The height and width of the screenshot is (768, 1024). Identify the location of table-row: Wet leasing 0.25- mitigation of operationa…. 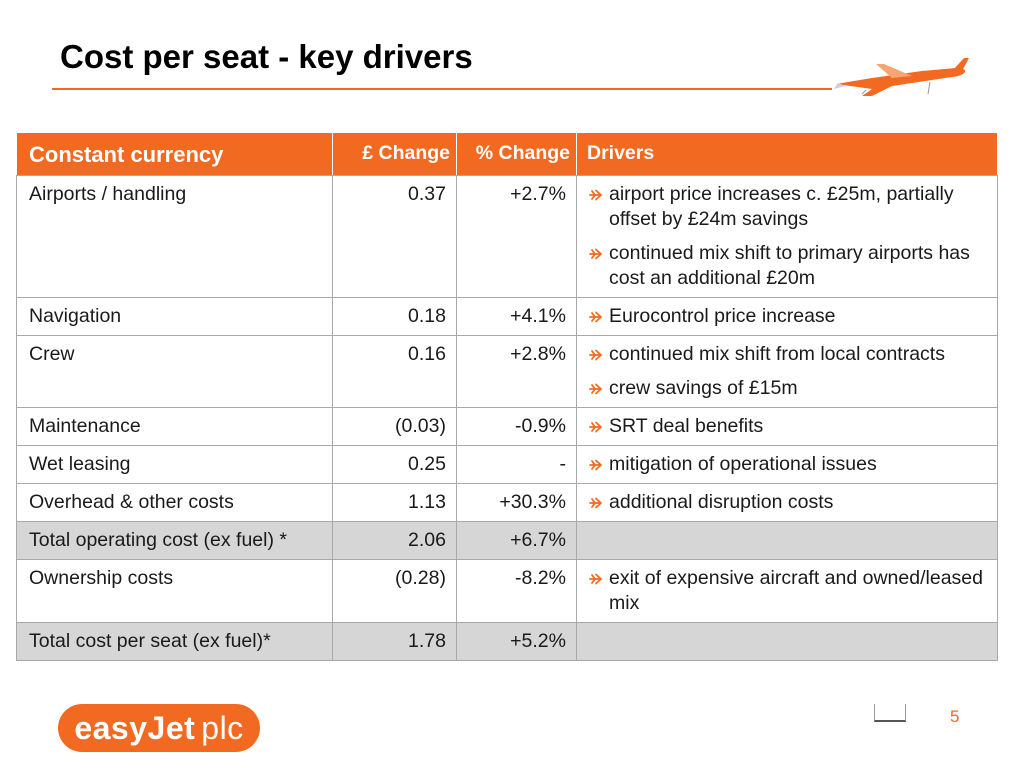
(507, 464).